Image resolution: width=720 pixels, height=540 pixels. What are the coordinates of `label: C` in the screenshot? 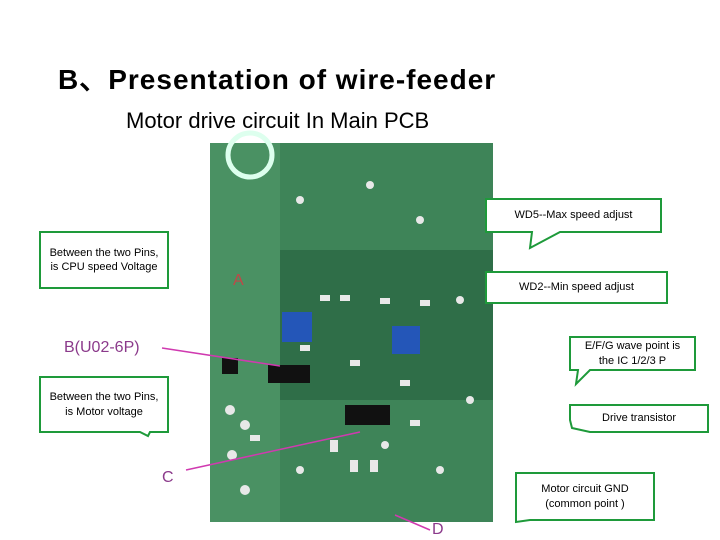 It's located at (168, 477).